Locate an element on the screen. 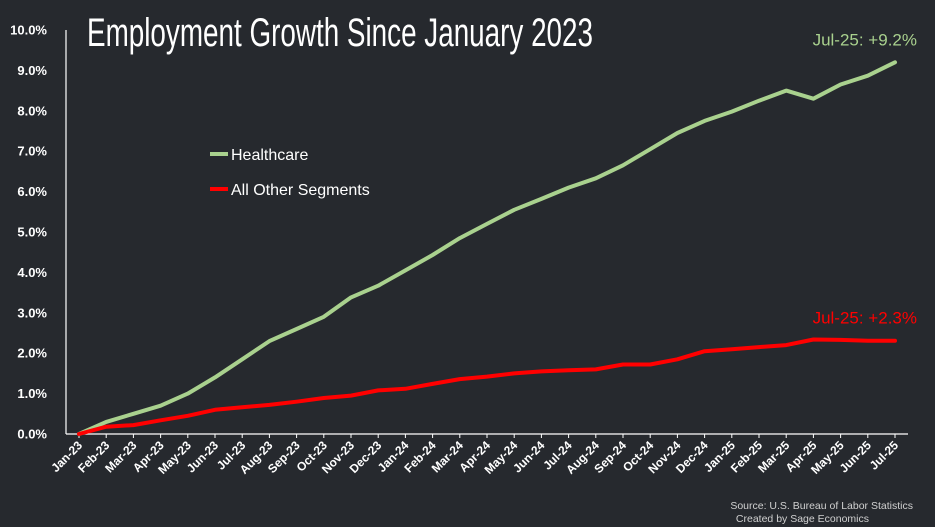  y-tick-label: 9.0% is located at coordinates (32, 70).